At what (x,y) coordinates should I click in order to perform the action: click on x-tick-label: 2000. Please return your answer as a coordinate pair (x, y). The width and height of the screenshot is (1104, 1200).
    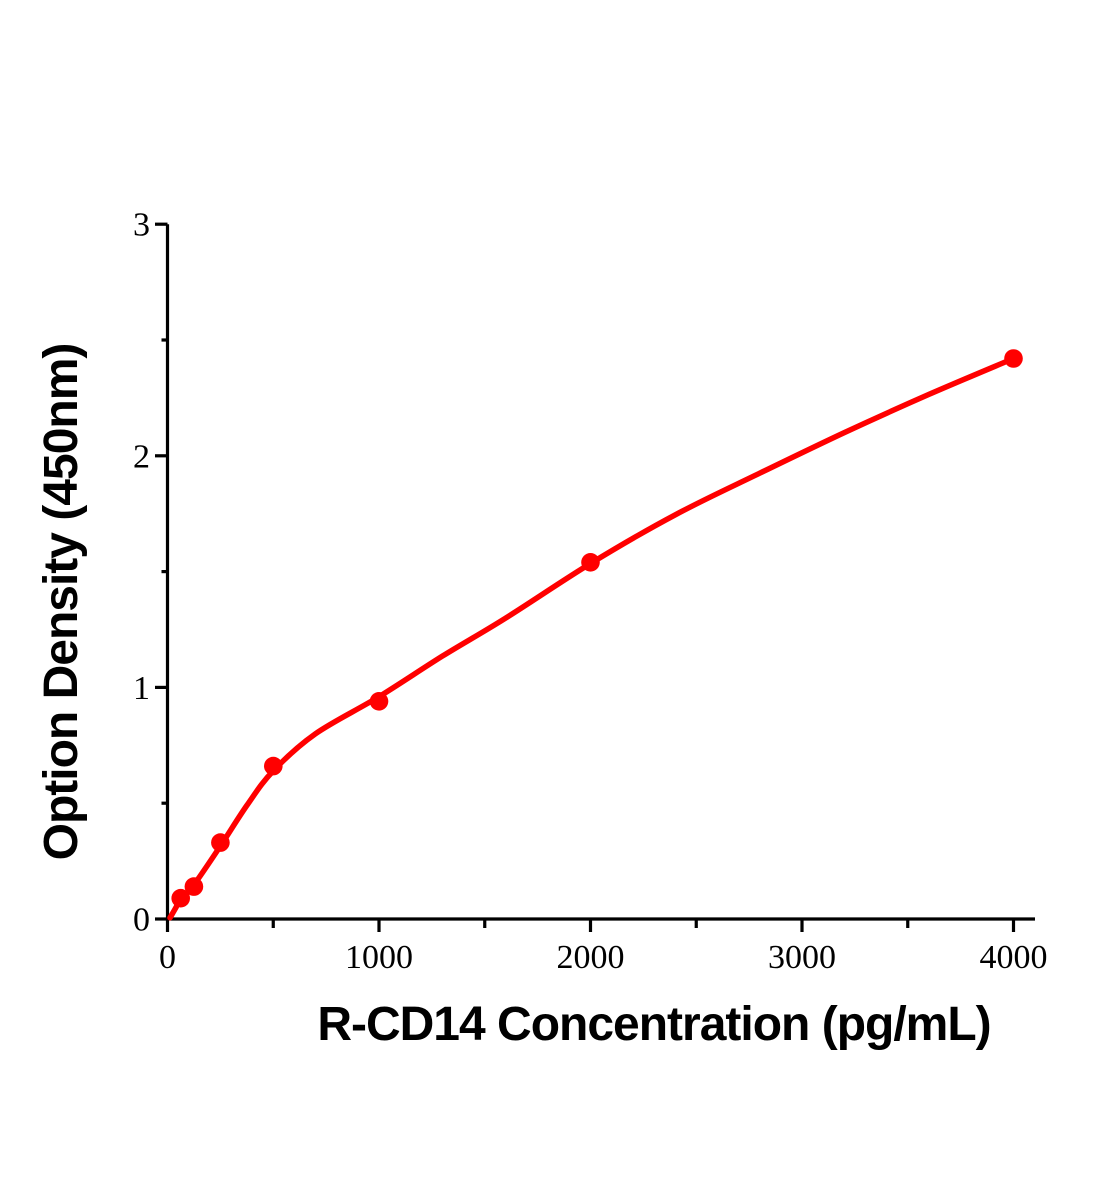
    Looking at the image, I should click on (591, 957).